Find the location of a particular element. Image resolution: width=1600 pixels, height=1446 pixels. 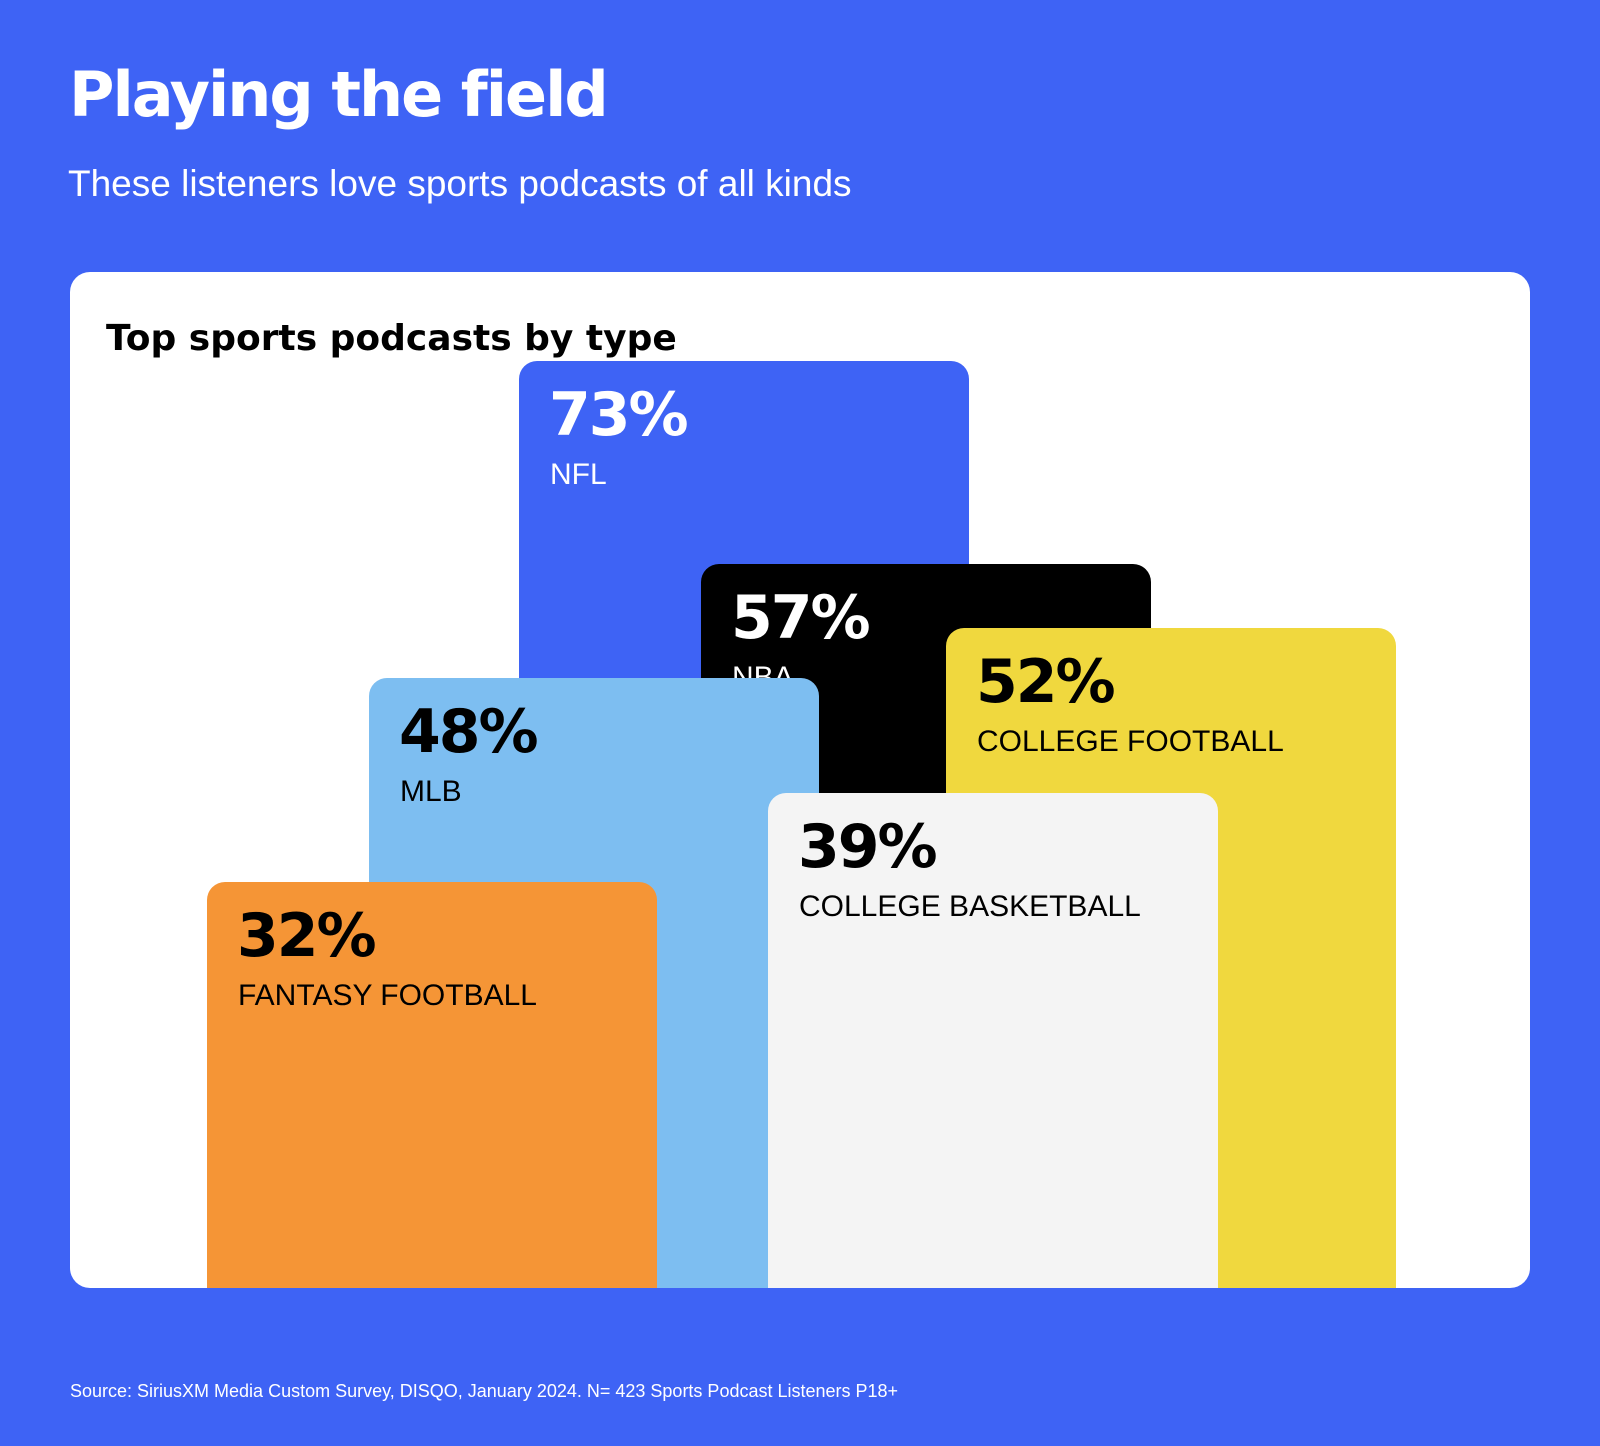

category-label-nfl: NFL is located at coordinates (578, 474).